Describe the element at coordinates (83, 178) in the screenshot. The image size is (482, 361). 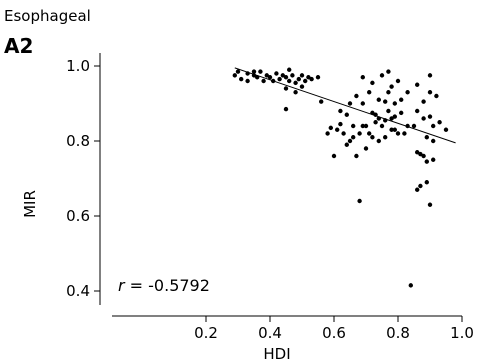
I see `y-ticks: 0.4 0.6 0.8 1.0` at that location.